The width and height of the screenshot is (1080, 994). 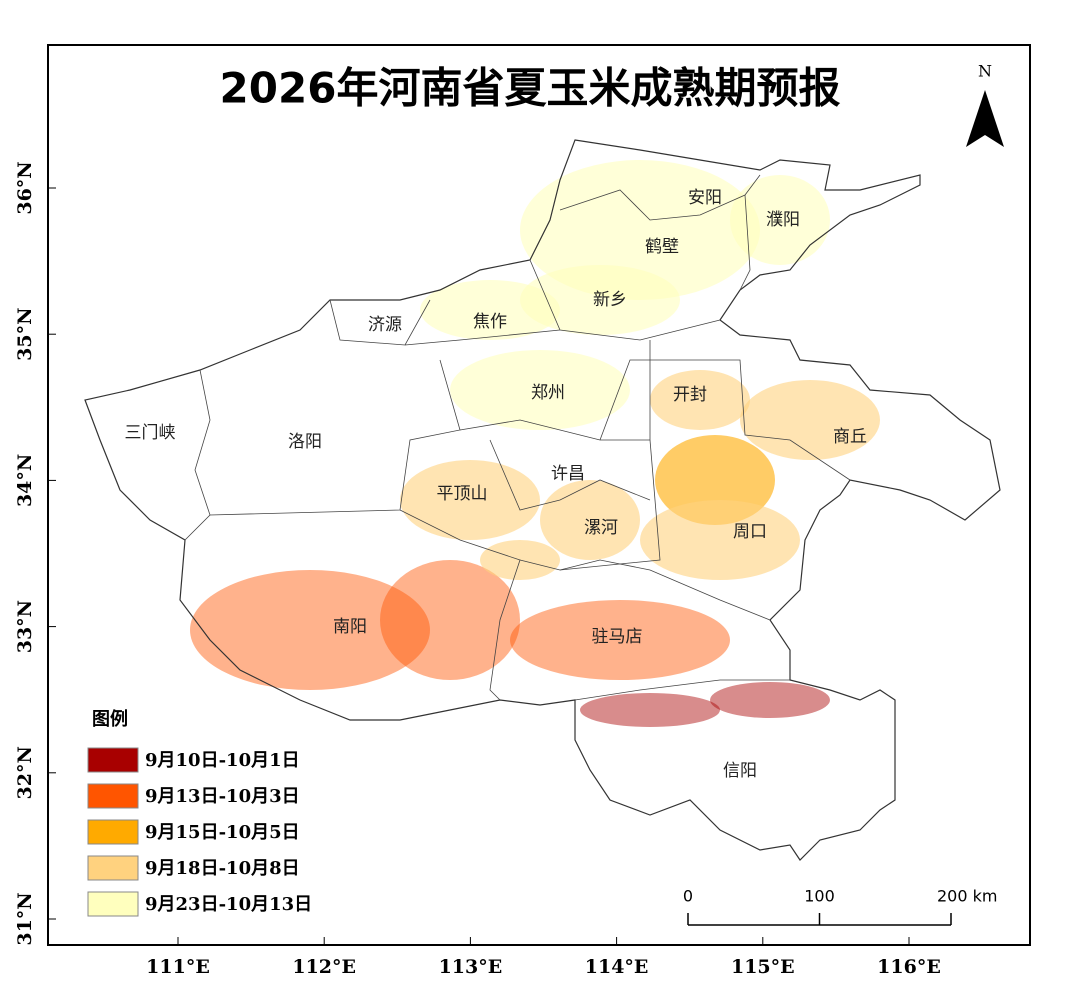 I want to click on city-label: 许昌, so click(x=568, y=474).